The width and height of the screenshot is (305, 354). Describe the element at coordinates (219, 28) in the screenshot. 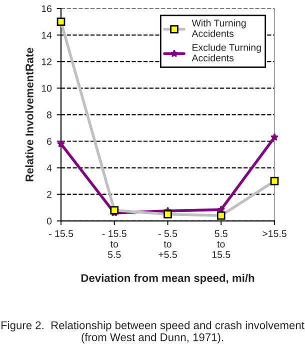

I see `legend-label: With Turning Accidents` at that location.